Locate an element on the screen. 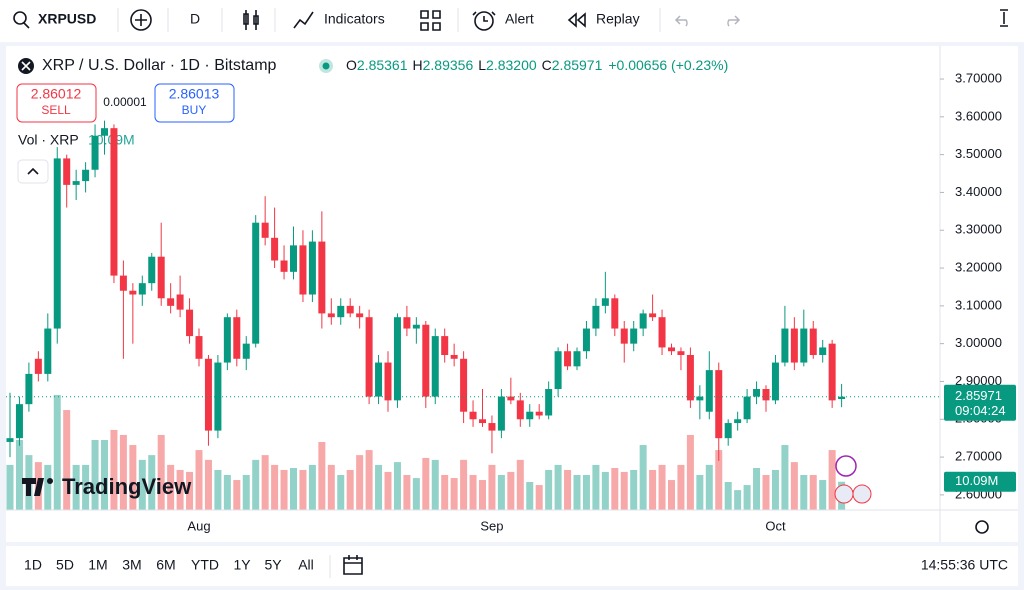 This screenshot has width=1024, height=590. chart-type-icon is located at coordinates (251, 20).